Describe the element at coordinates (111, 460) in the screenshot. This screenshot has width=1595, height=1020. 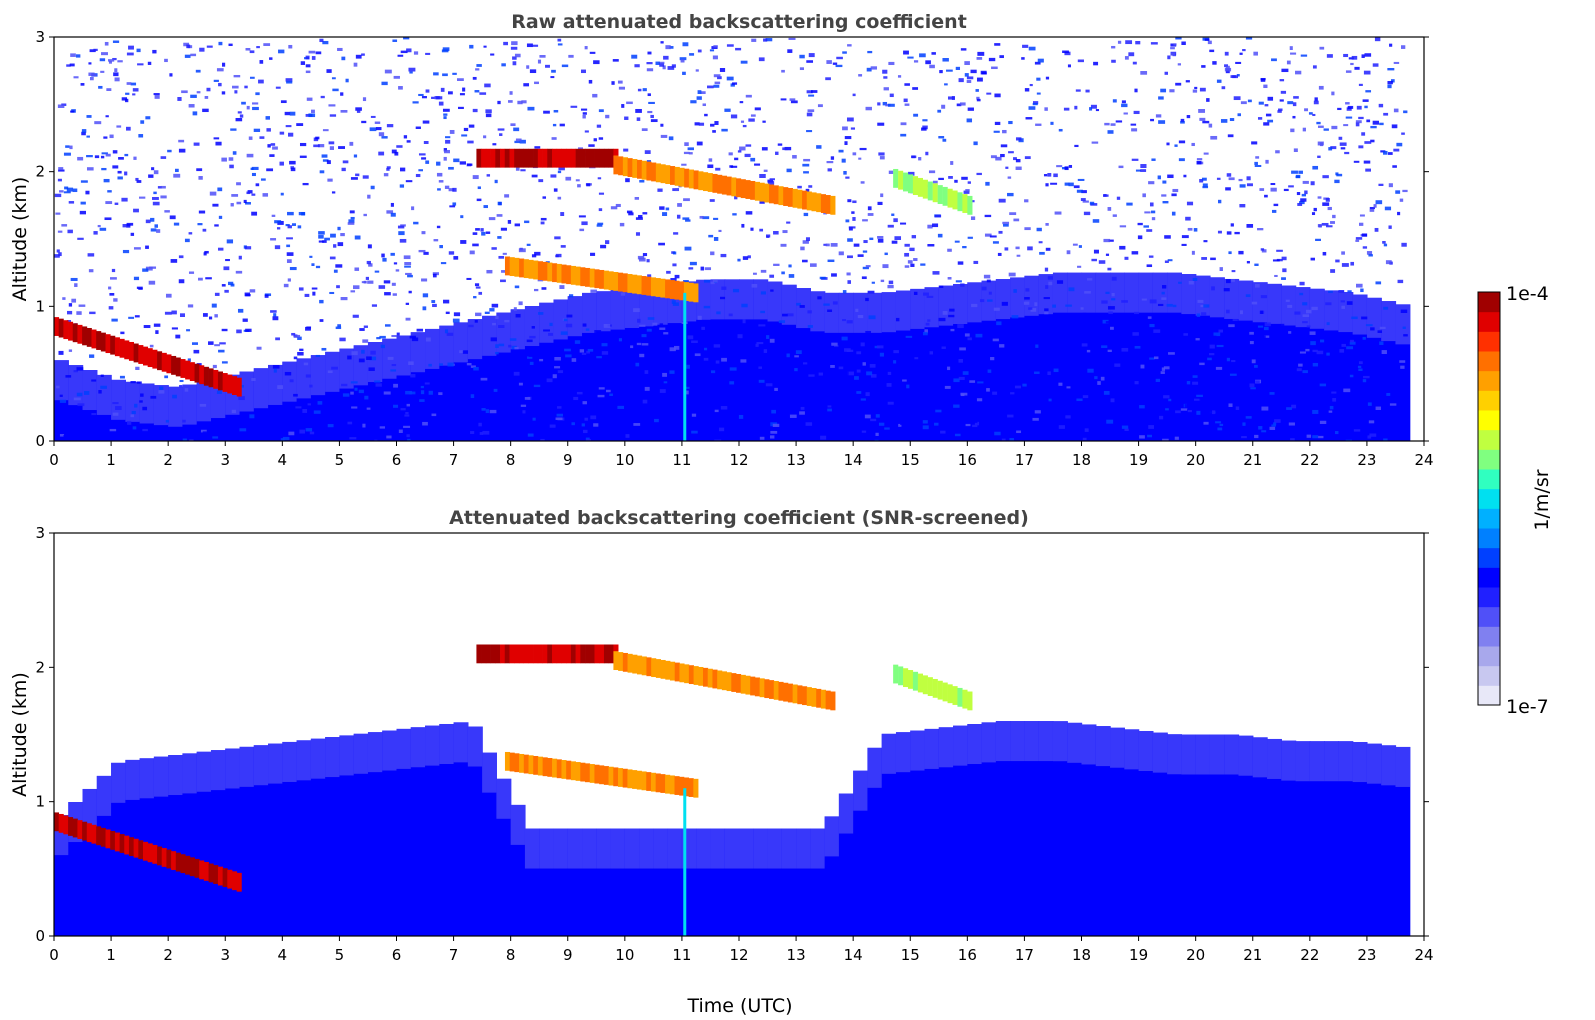
I see `x-tick-label: 1` at that location.